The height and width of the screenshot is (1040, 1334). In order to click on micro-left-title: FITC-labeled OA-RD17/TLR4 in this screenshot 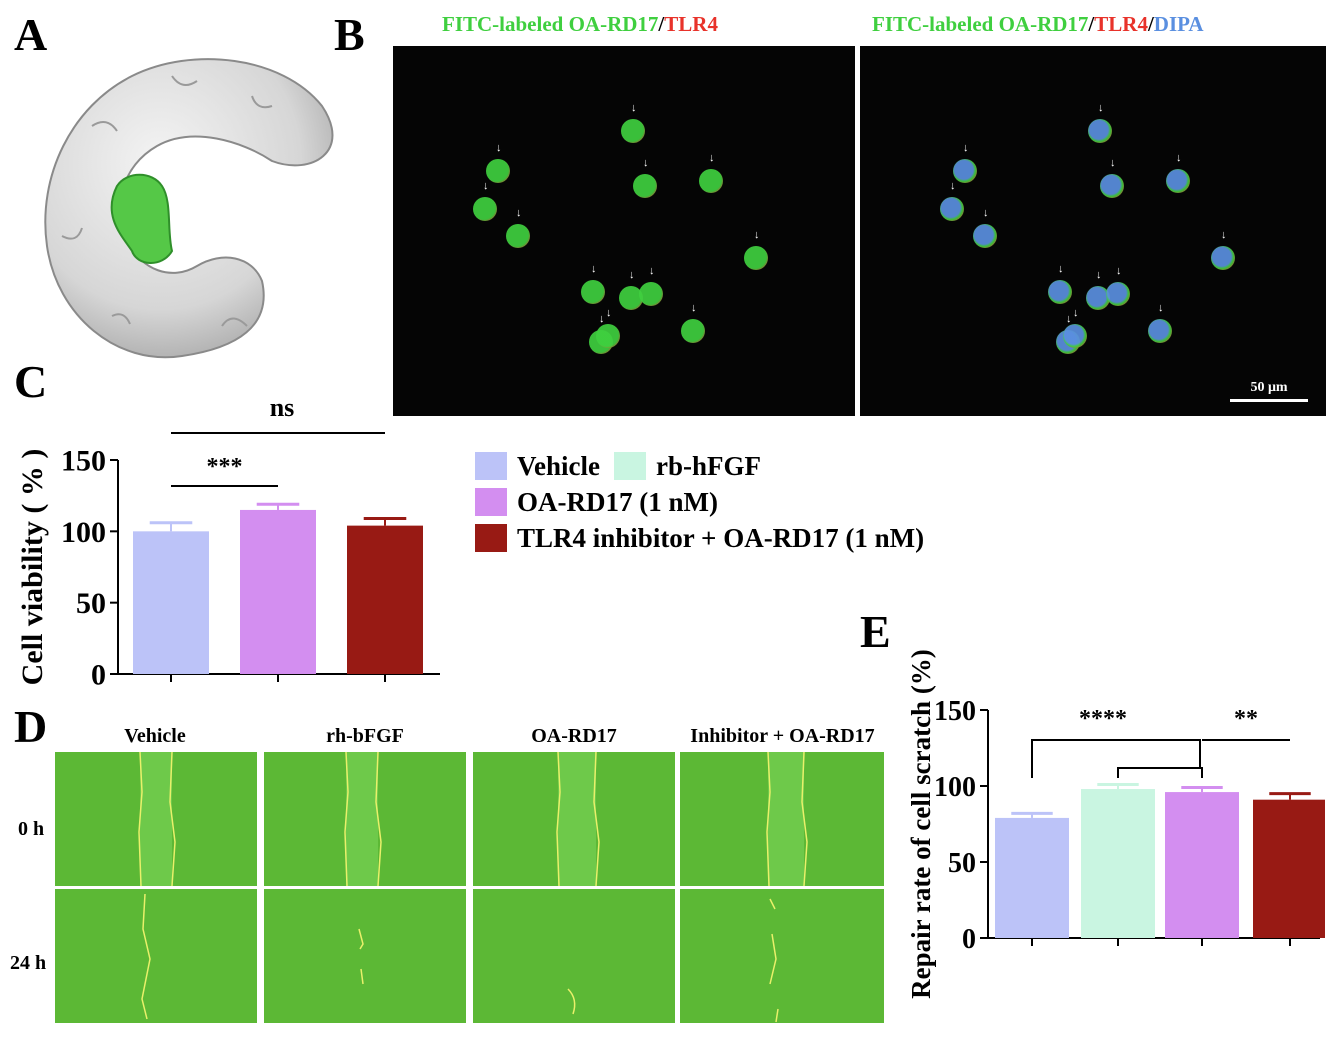, I will do `click(580, 24)`.